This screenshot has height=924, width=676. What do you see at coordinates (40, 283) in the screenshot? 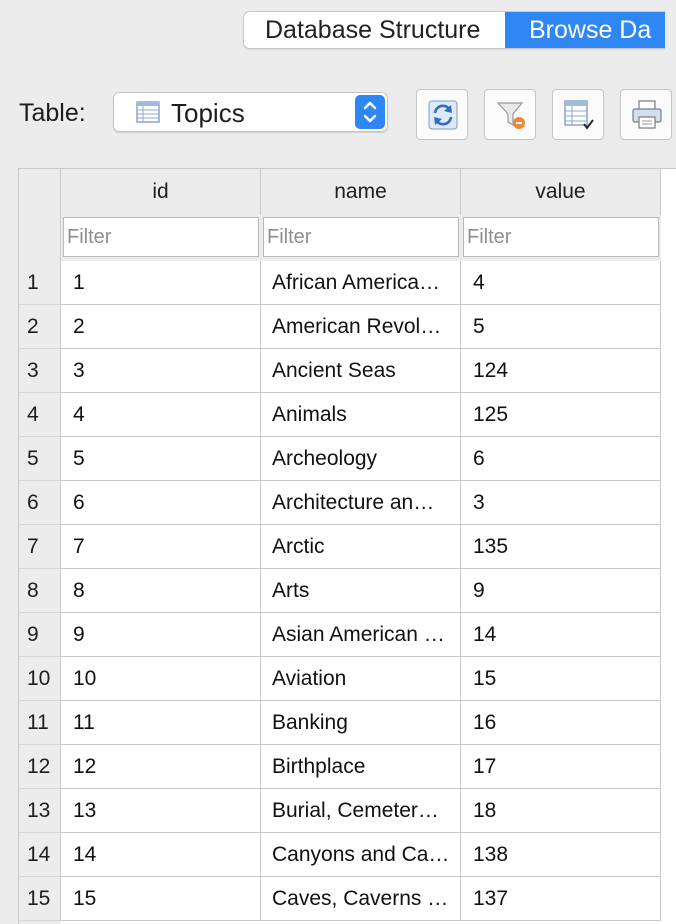
I see `row-number: 1` at bounding box center [40, 283].